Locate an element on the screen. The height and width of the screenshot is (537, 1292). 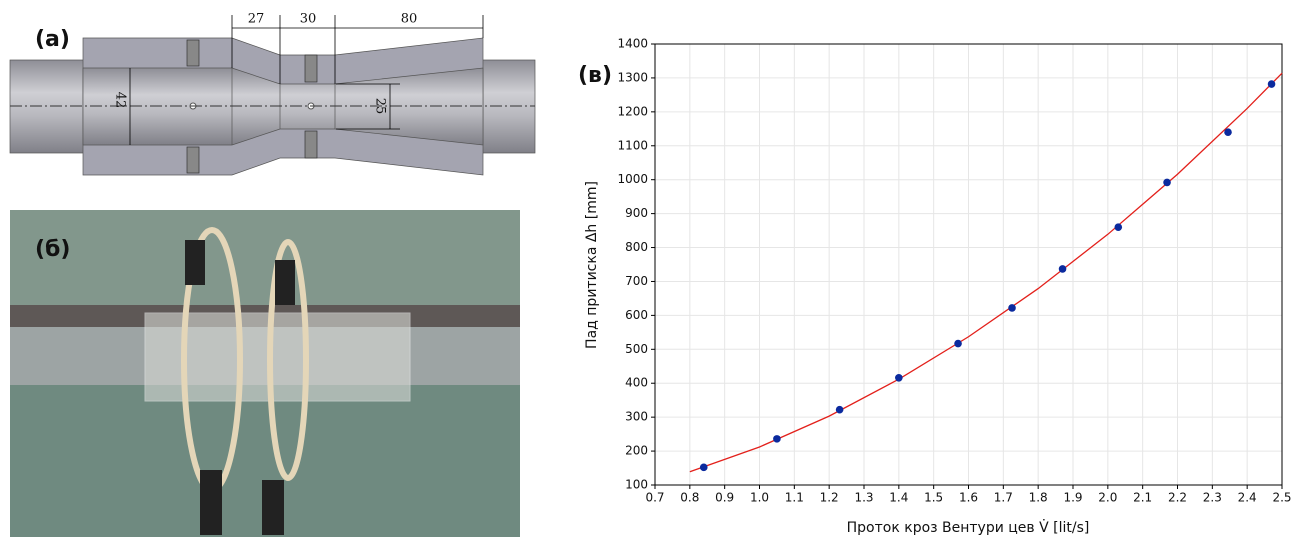
x-tick-label: 1.7 is located at coordinates (1003, 498).